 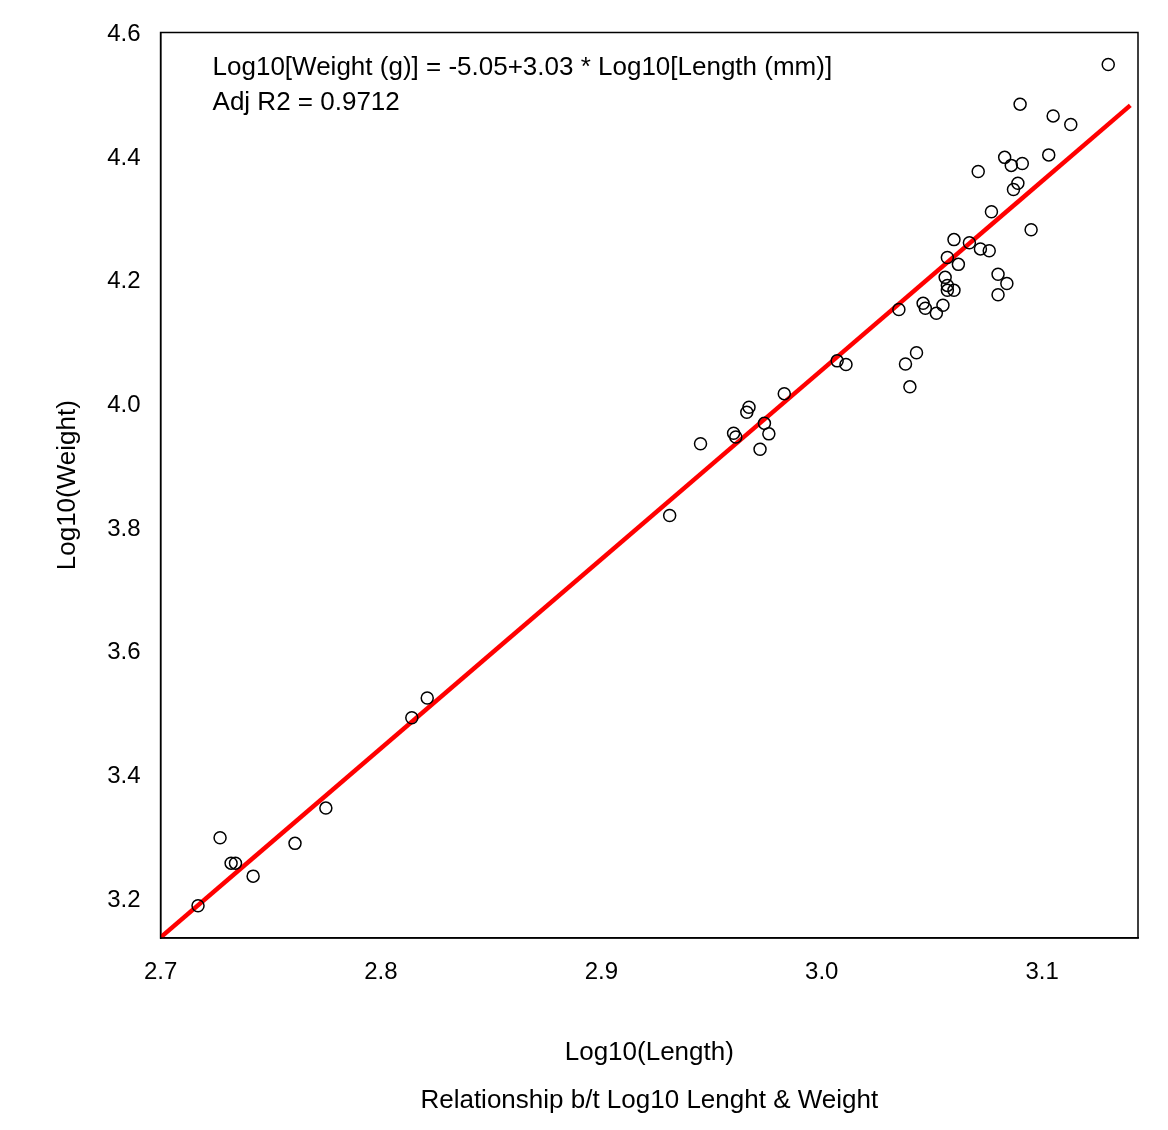 What do you see at coordinates (124, 527) in the screenshot?
I see `y-tick-label: 3.8` at bounding box center [124, 527].